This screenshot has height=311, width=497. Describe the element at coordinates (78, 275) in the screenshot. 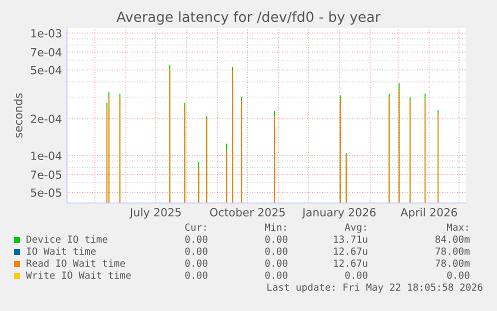

I see `legend-label: Write IO Wait time` at that location.